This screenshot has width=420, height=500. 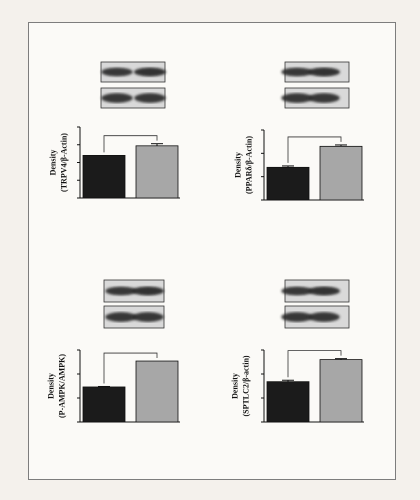 I want to click on y-axis-title: Density (PPARδ/β-Actin), so click(x=244, y=165).